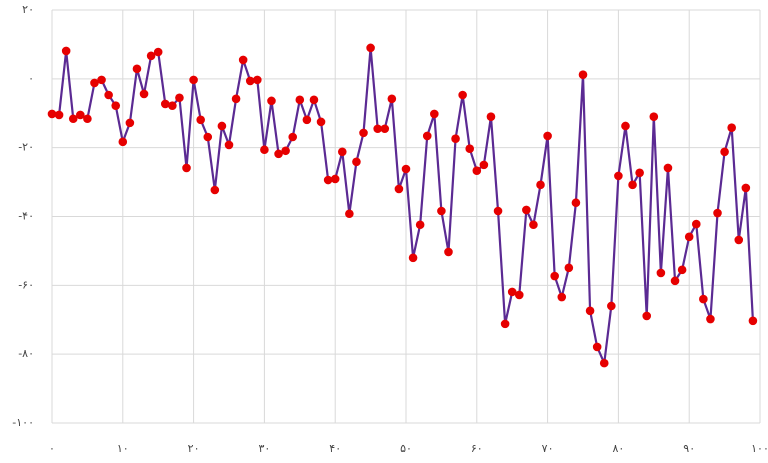  I want to click on x-tick-label: ۰, so click(52, 448).